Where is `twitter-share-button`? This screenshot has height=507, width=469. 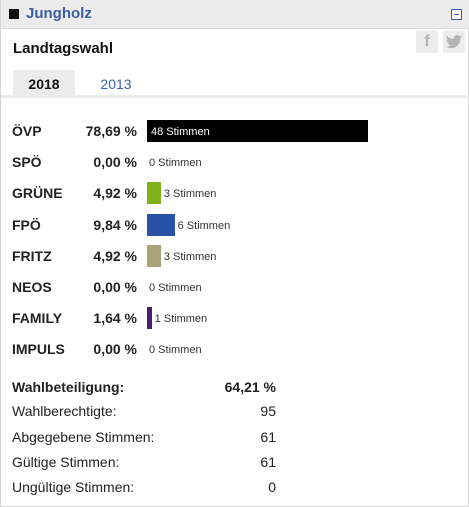 twitter-share-button is located at coordinates (454, 42).